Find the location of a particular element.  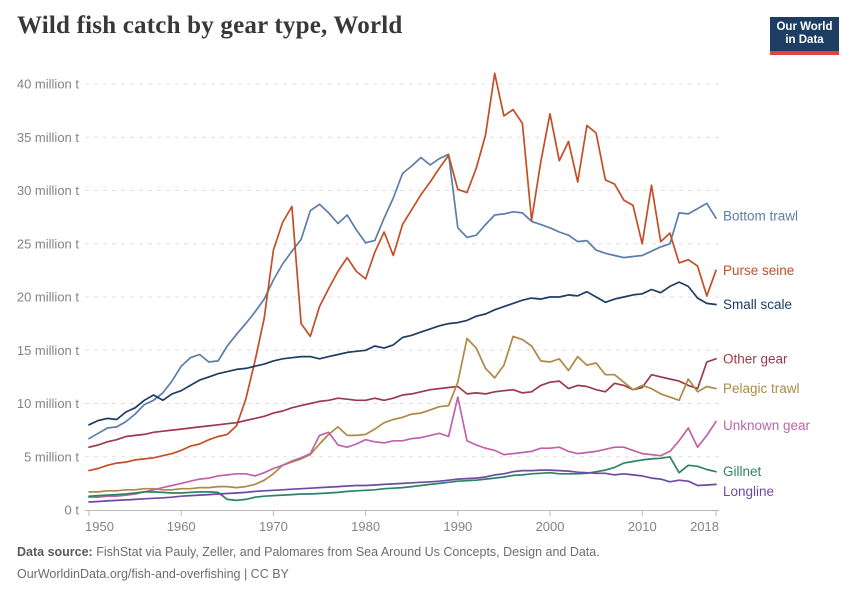

x-axis-label-2010: 2010 is located at coordinates (642, 526).